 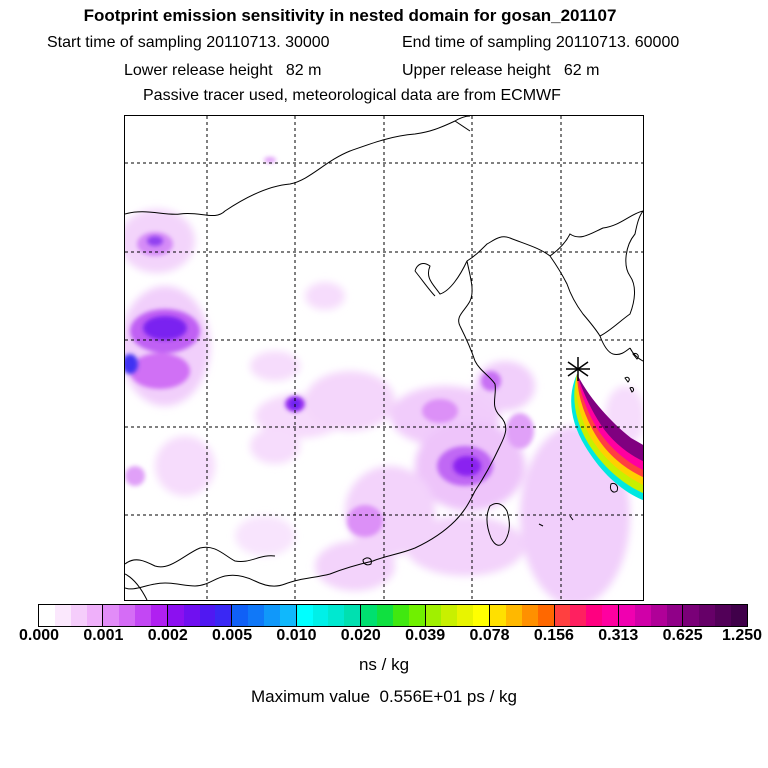 I want to click on plume-core, so click(x=610, y=418).